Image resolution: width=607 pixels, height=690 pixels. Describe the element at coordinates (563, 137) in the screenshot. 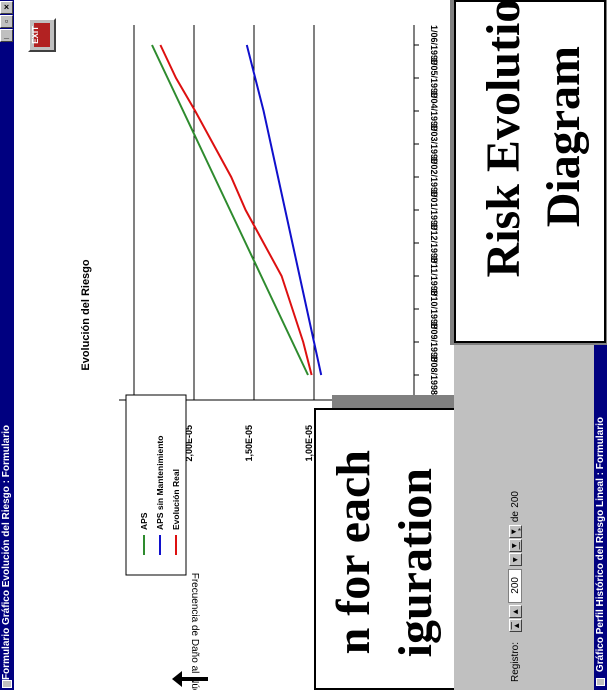

I see `callout-line-2: Diagram` at that location.